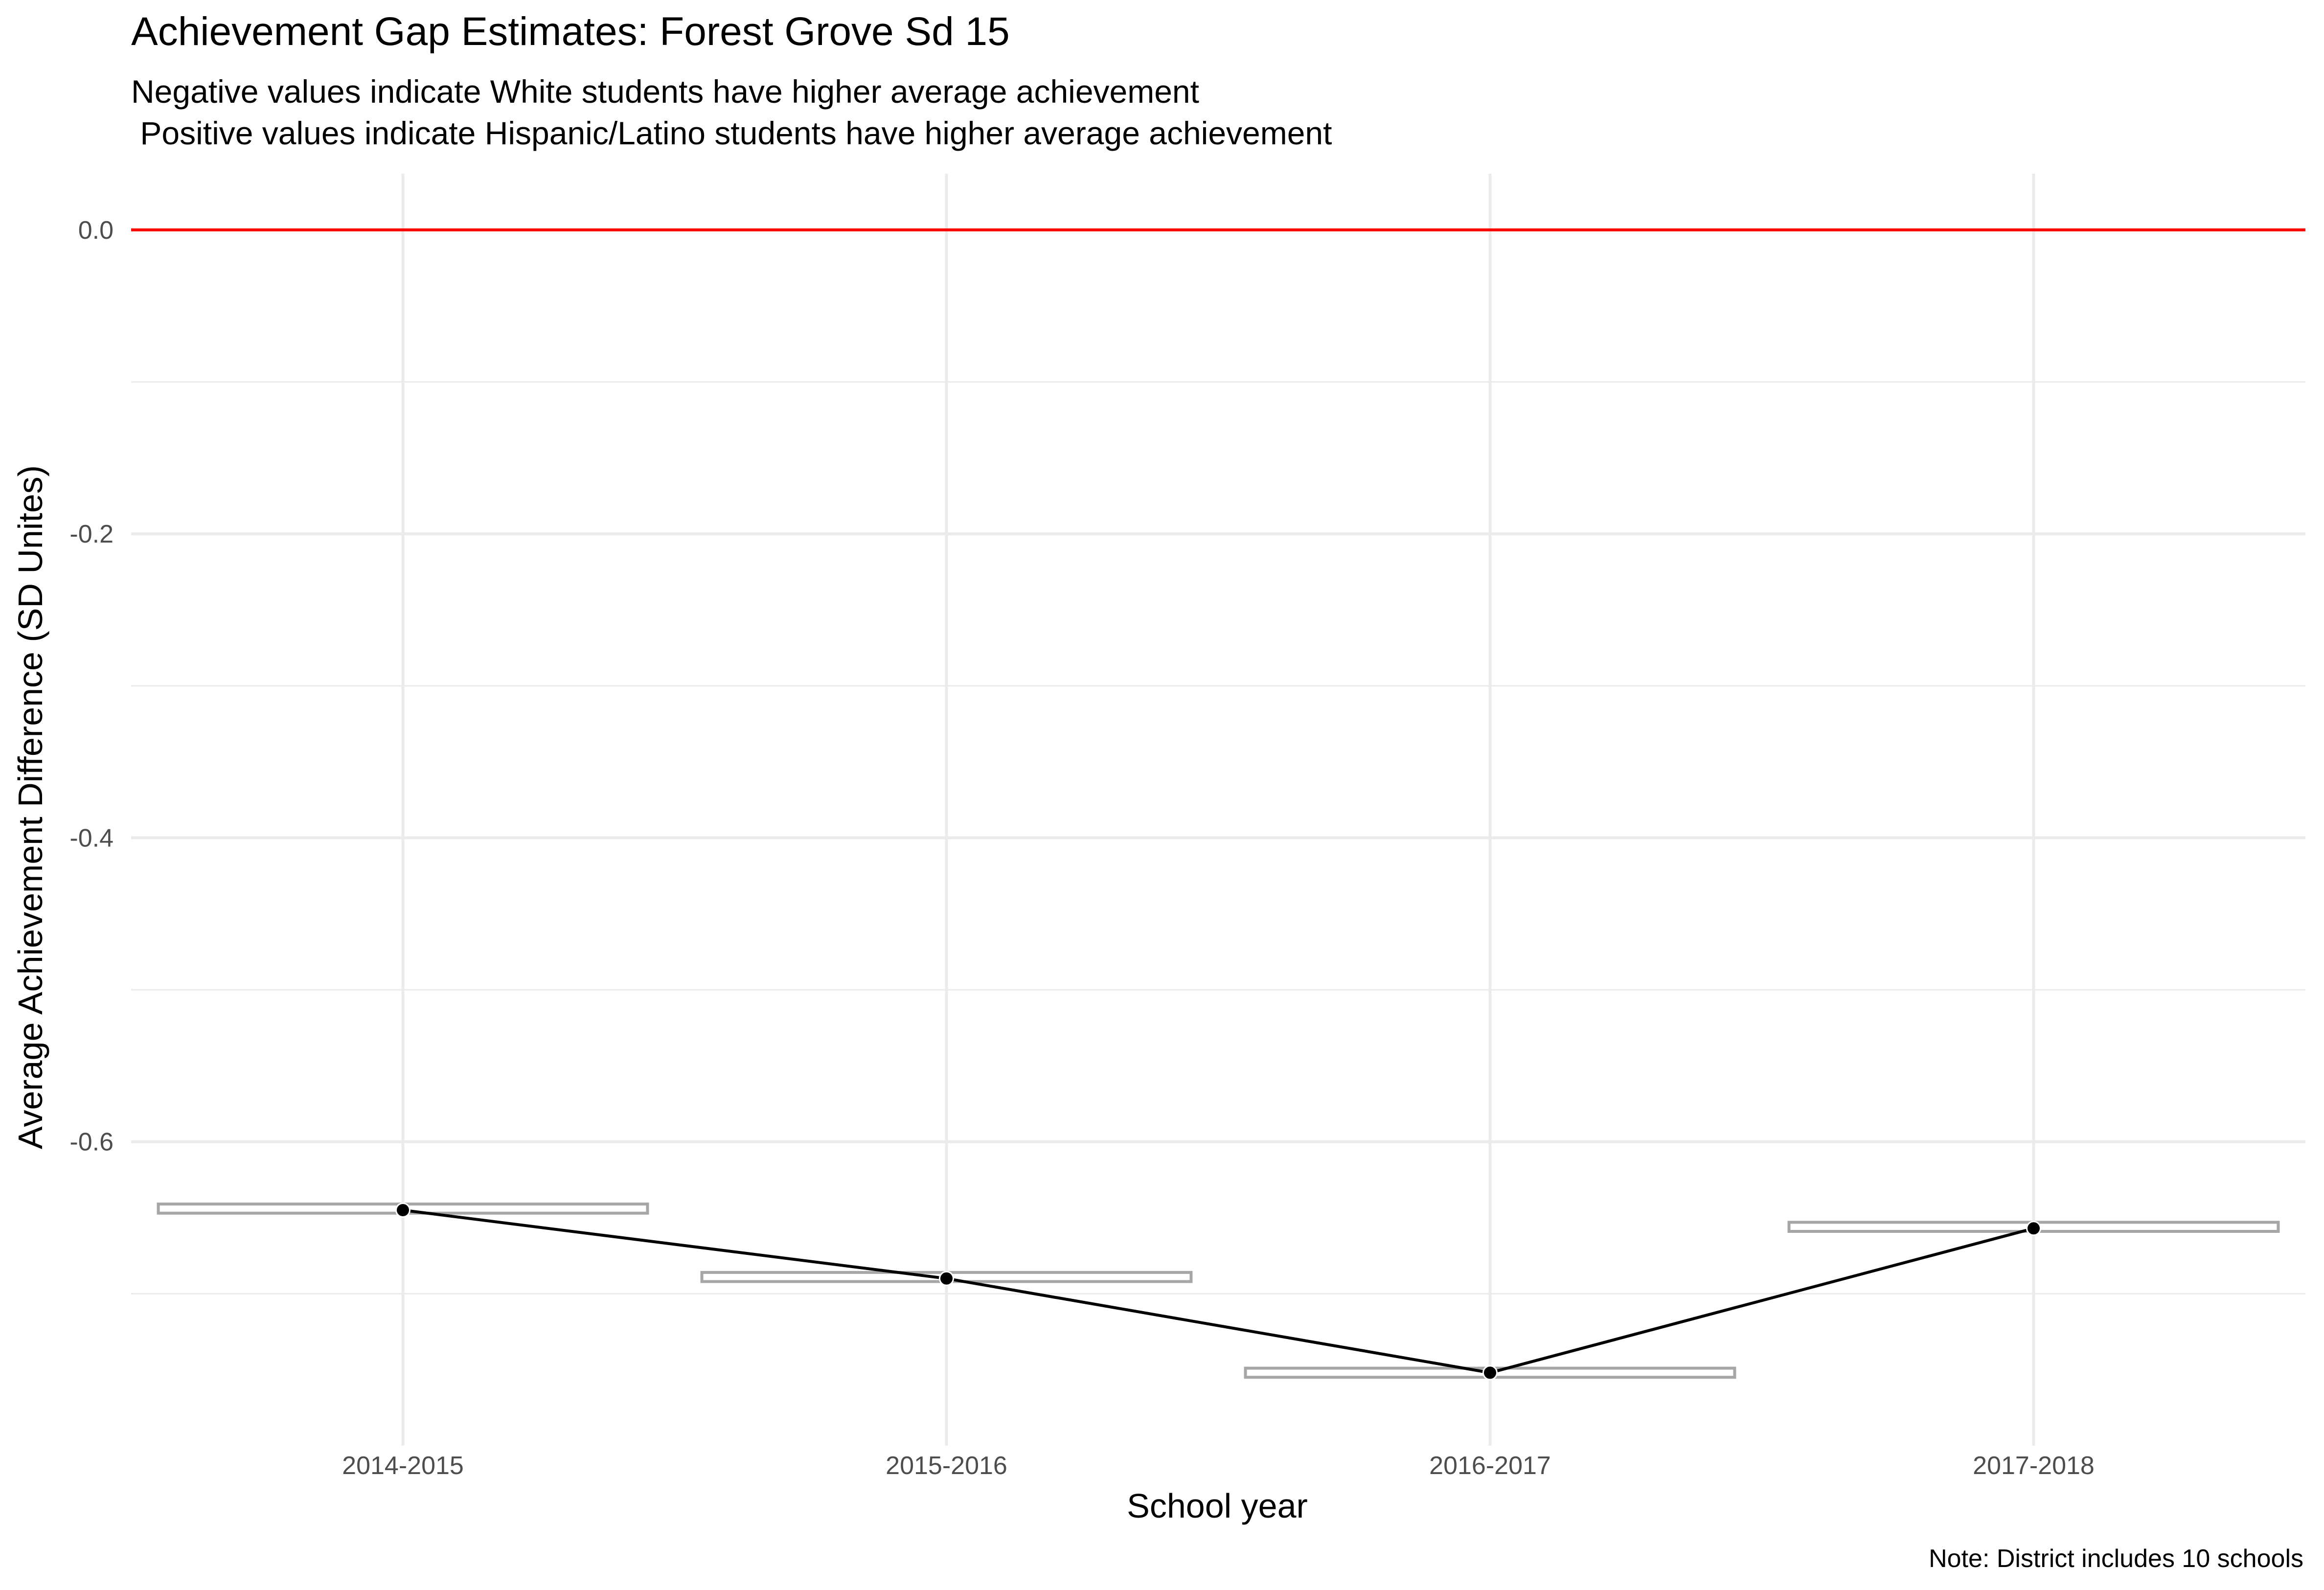  I want to click on chart-caption: Note: District includes 10 schools, so click(2116, 1559).